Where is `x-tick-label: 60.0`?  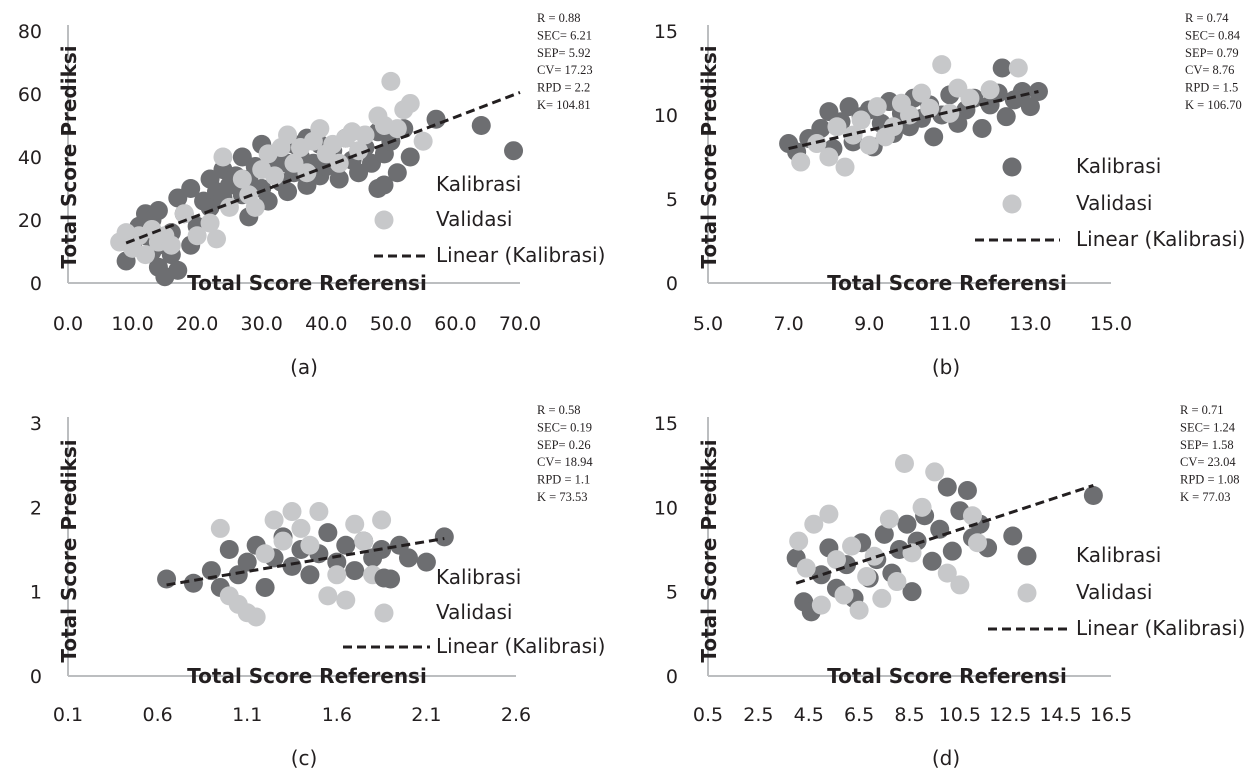 x-tick-label: 60.0 is located at coordinates (455, 324).